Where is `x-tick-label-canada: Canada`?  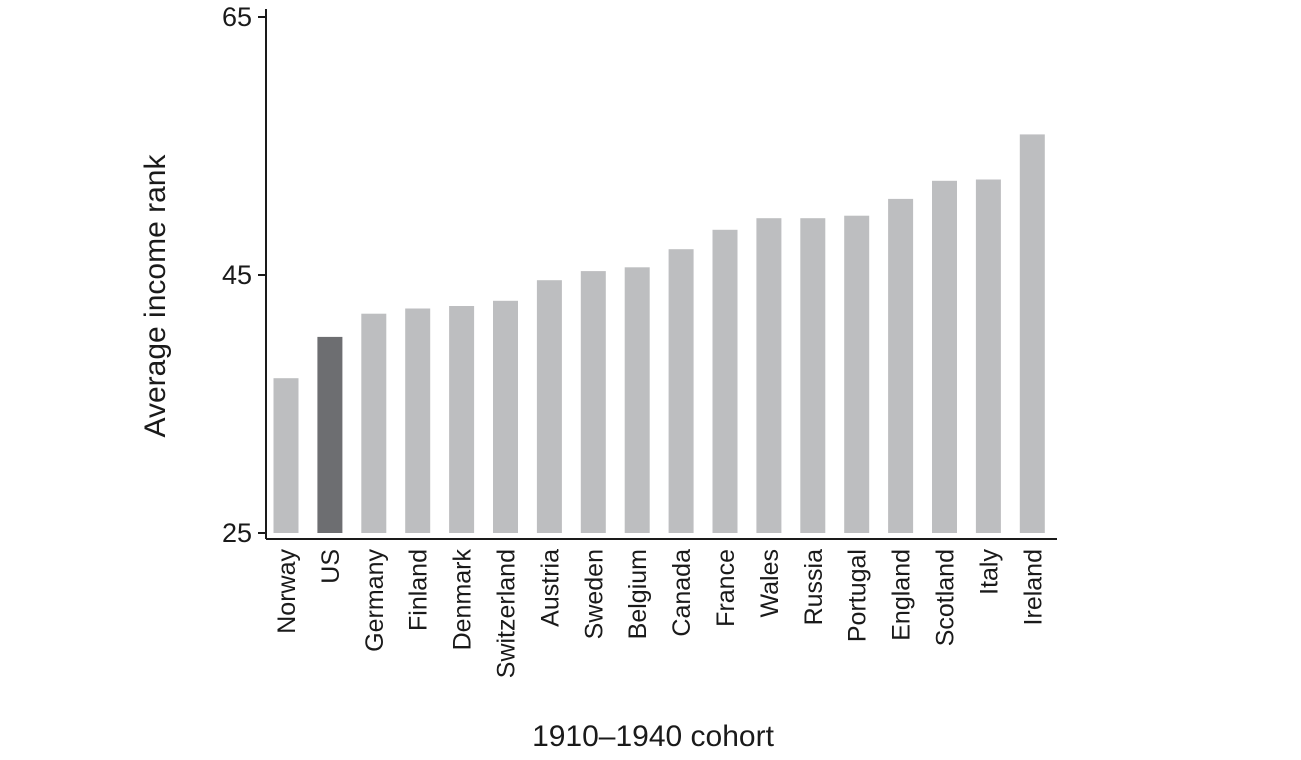
x-tick-label-canada: Canada is located at coordinates (682, 593).